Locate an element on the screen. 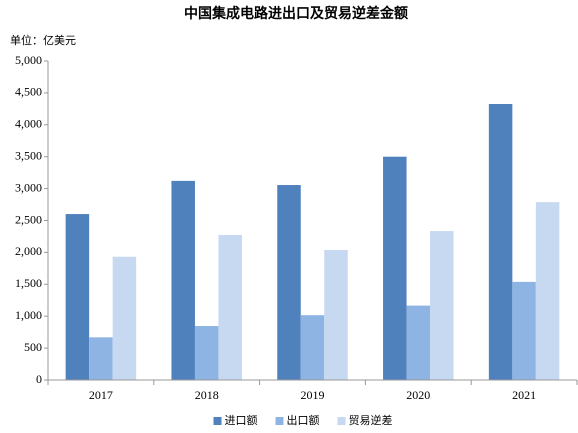 The width and height of the screenshot is (578, 433). y-tick-label: 2,000 is located at coordinates (28, 251).